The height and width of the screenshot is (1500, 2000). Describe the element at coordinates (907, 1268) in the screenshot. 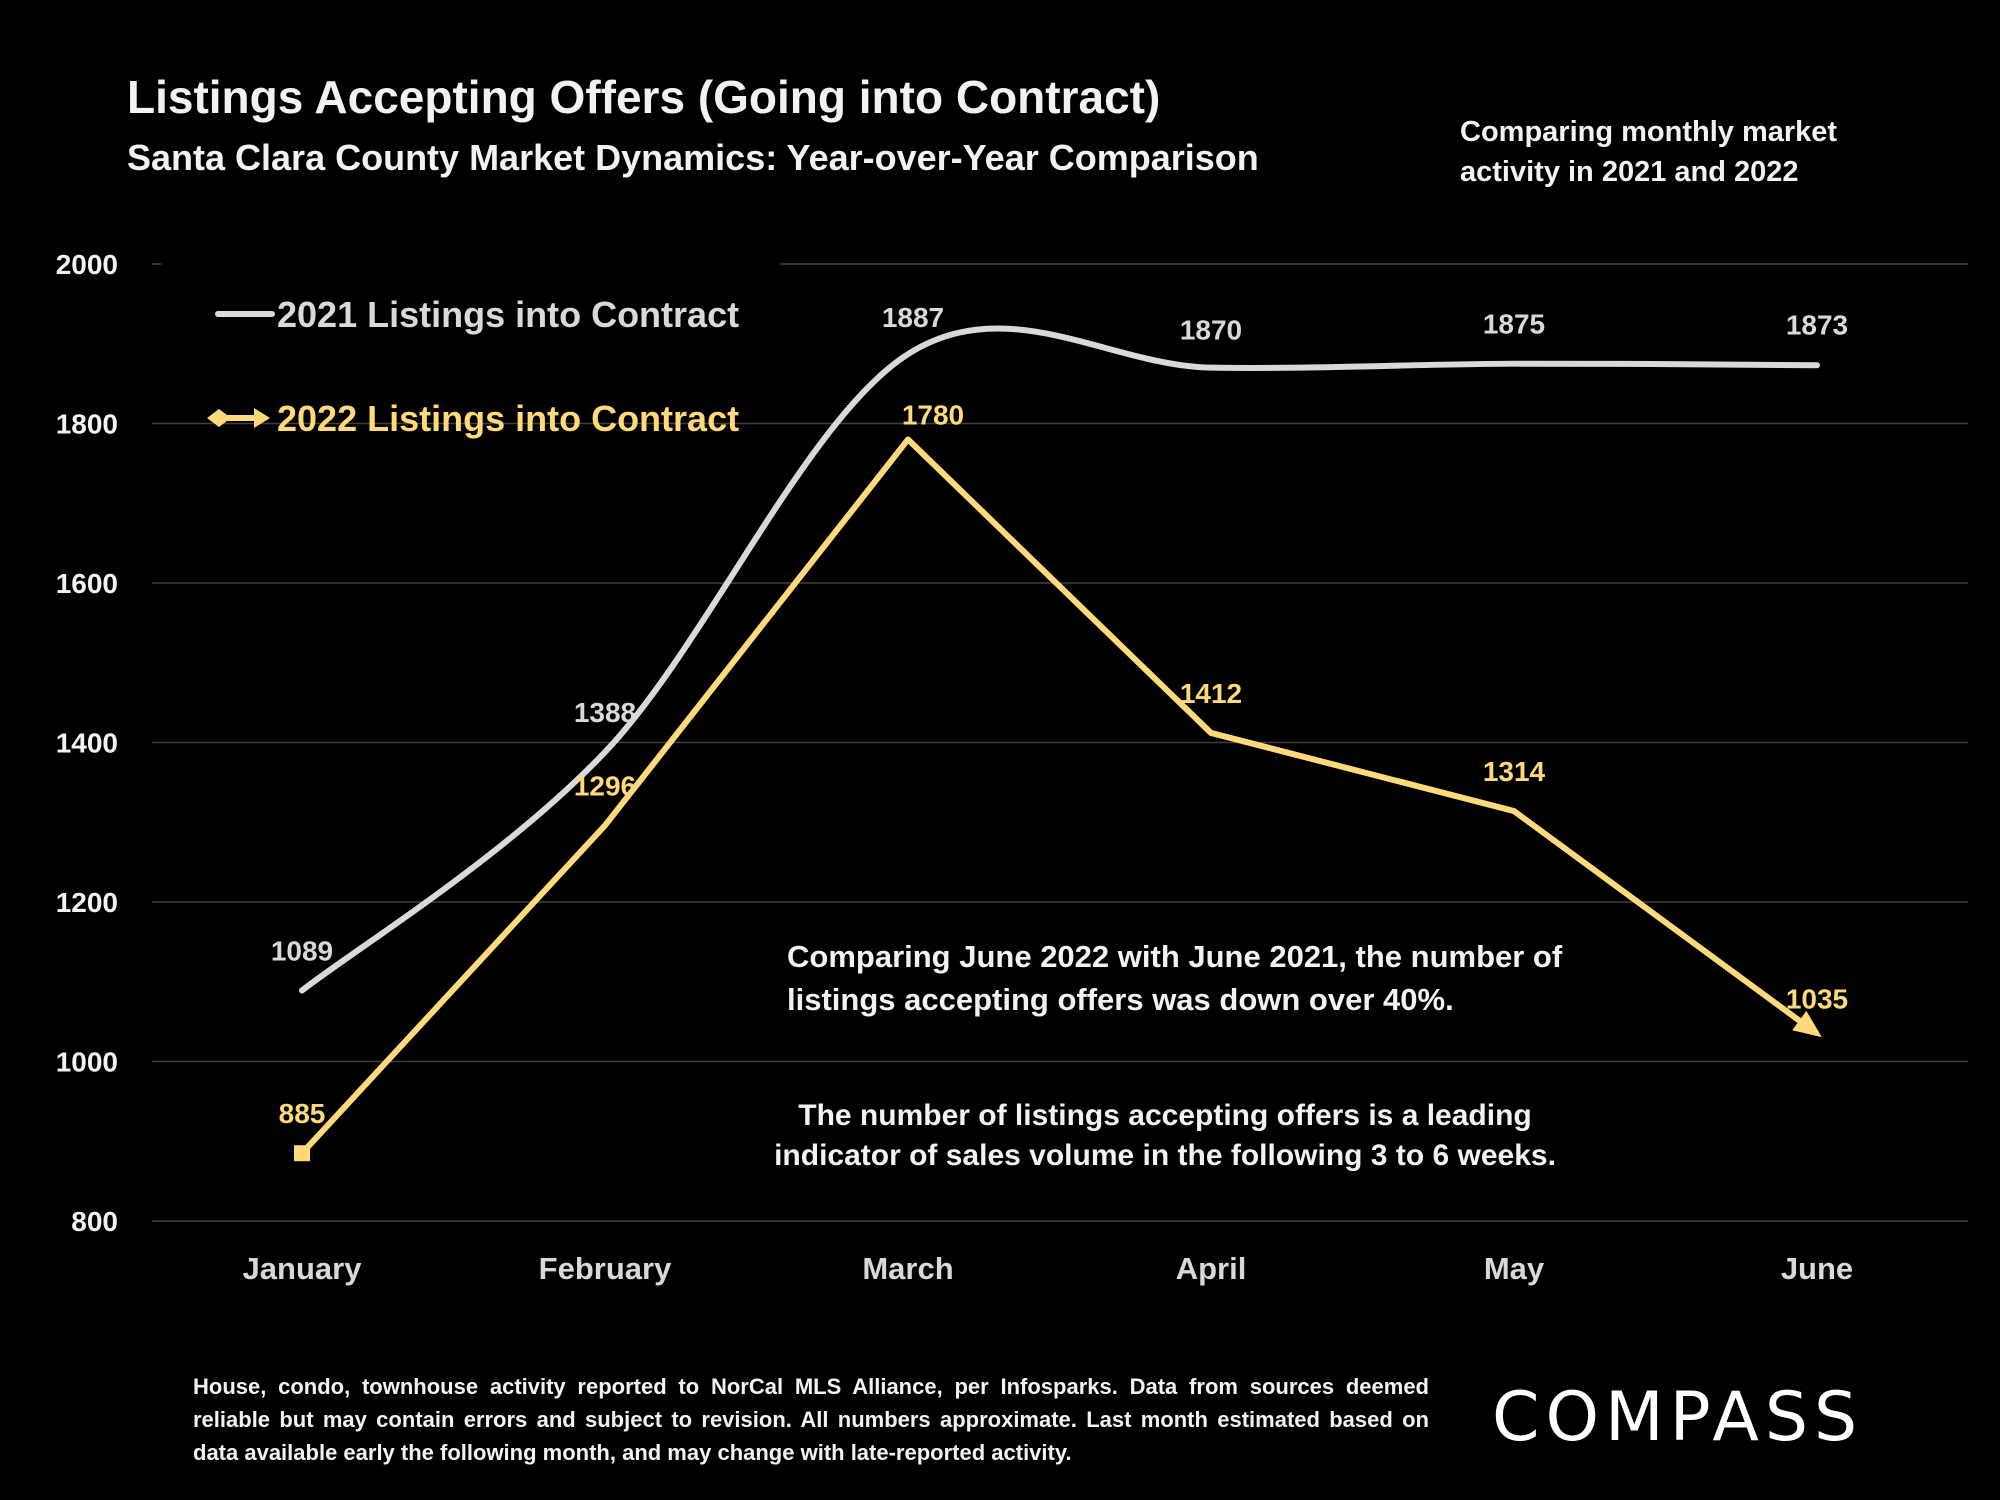

I see `x-tick-label: March` at that location.